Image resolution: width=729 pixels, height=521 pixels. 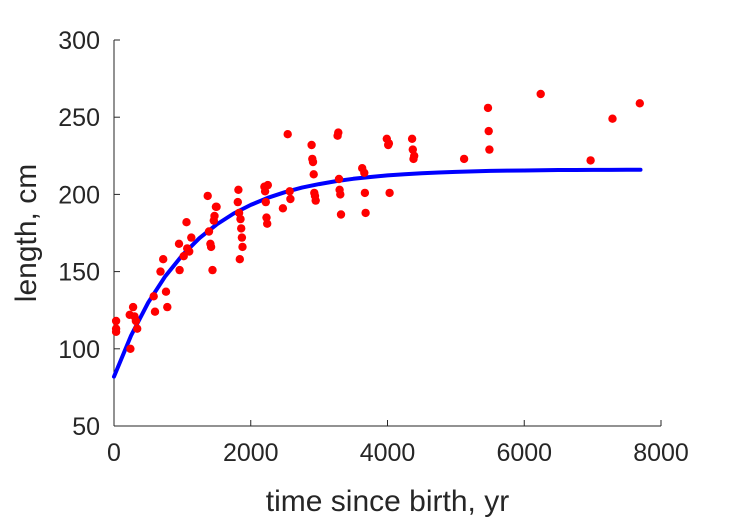 What do you see at coordinates (79, 118) in the screenshot?
I see `y-tick-label: 250` at bounding box center [79, 118].